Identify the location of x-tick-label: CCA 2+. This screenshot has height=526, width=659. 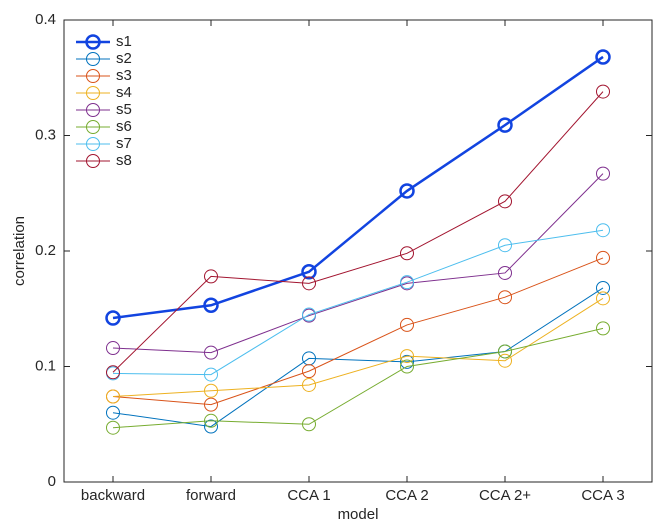
(505, 495).